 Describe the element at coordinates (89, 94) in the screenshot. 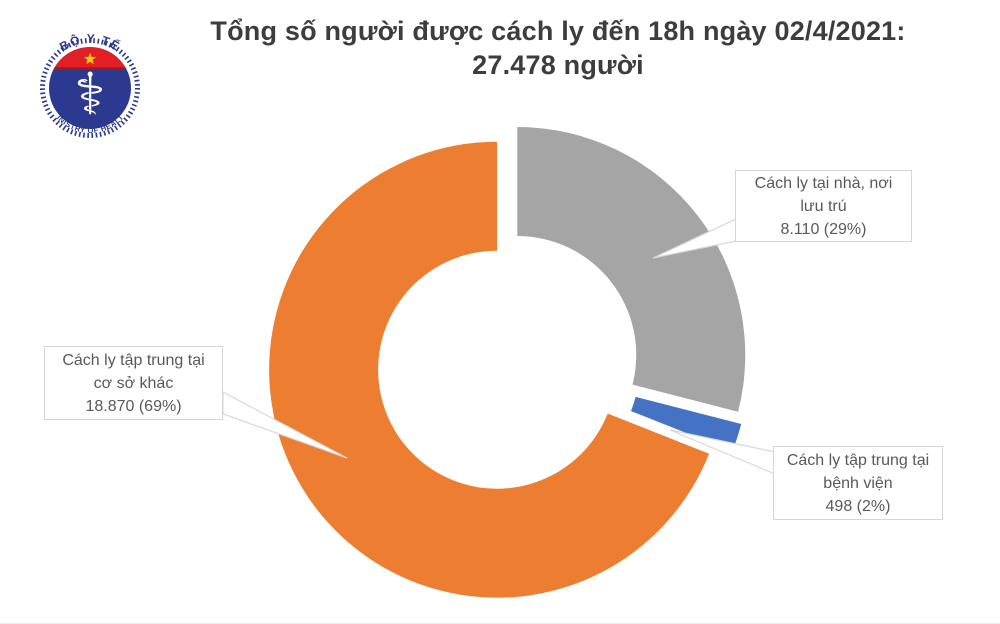

I see `staff-of-aesculapius-icon: ⚕` at that location.